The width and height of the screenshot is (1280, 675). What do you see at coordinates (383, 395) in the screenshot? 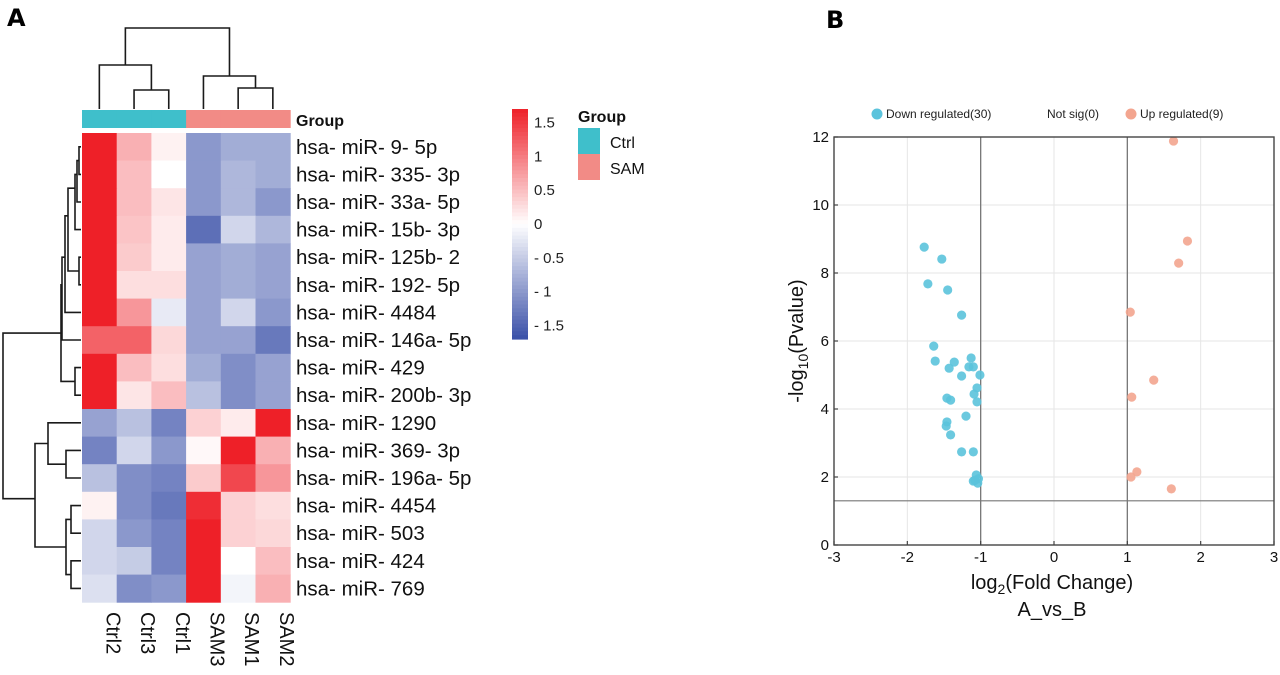
I see `row-label: hsa- miR- 200b- 3p` at bounding box center [383, 395].